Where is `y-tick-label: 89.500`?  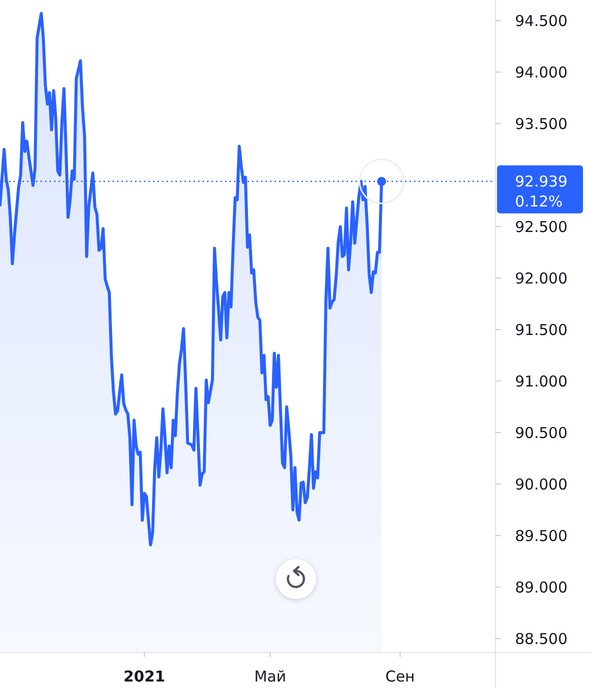
y-tick-label: 89.500 is located at coordinates (541, 535).